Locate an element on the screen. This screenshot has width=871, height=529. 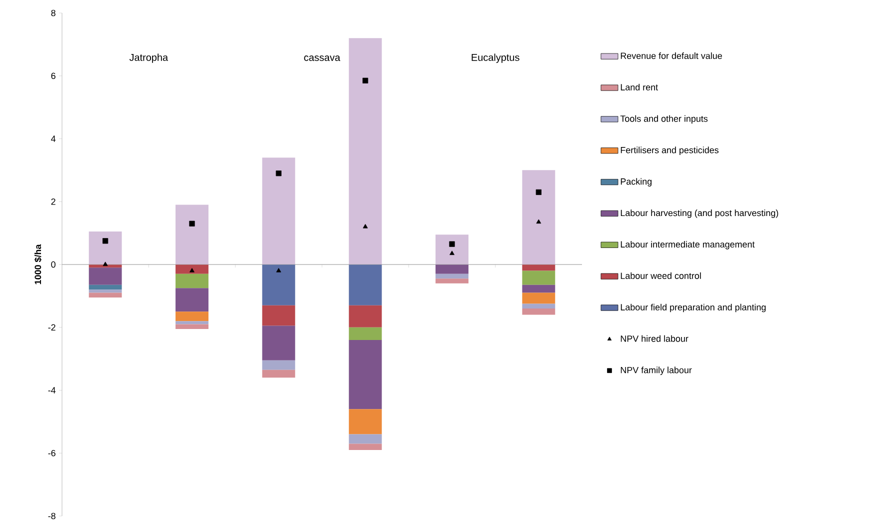
annotation: Eucalyptus is located at coordinates (496, 58).